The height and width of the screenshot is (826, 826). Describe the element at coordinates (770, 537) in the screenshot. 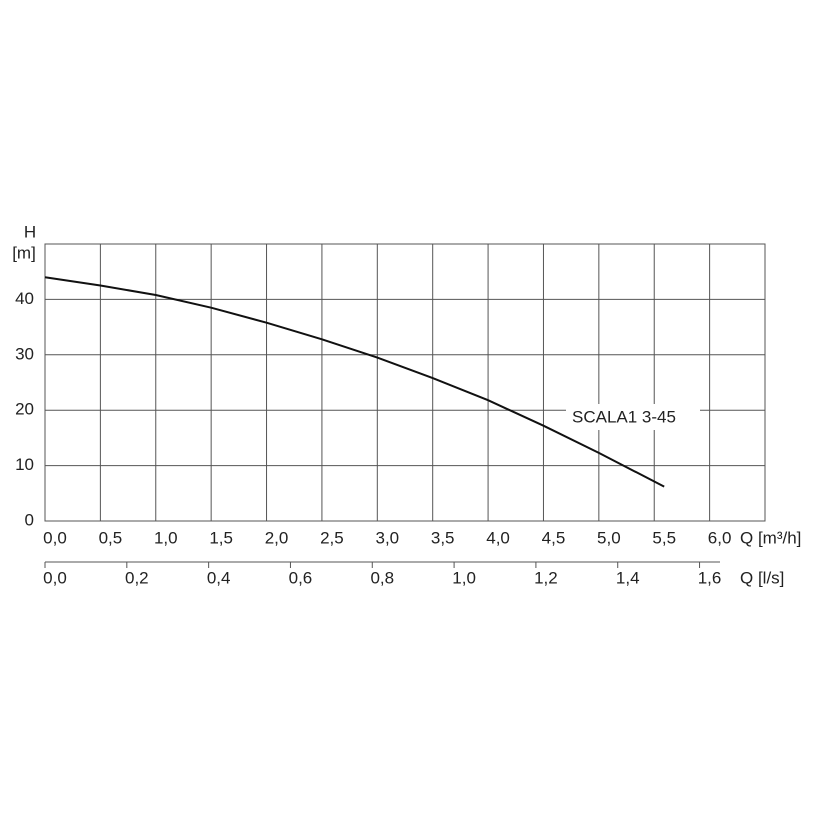

I see `x-axis-label: Q [m³/h]` at that location.